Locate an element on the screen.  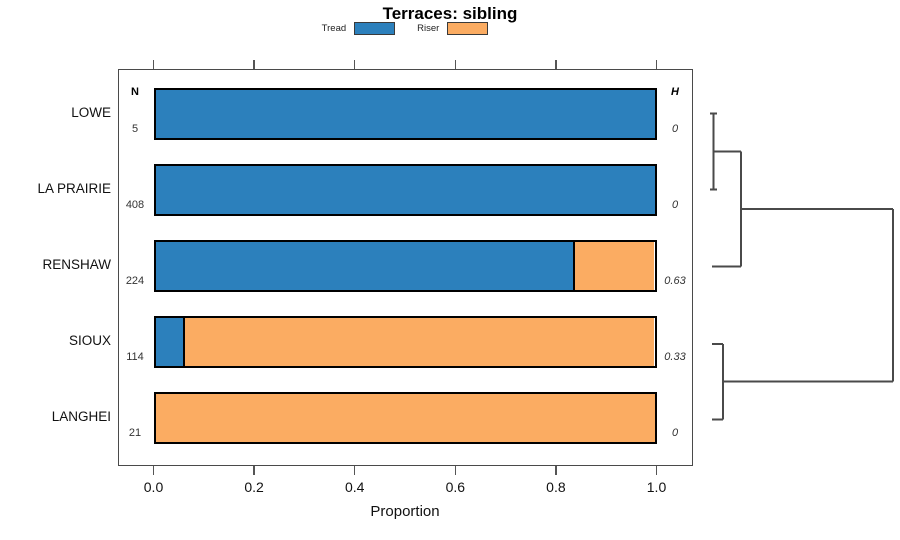
category-label: LOWE is located at coordinates (91, 112).